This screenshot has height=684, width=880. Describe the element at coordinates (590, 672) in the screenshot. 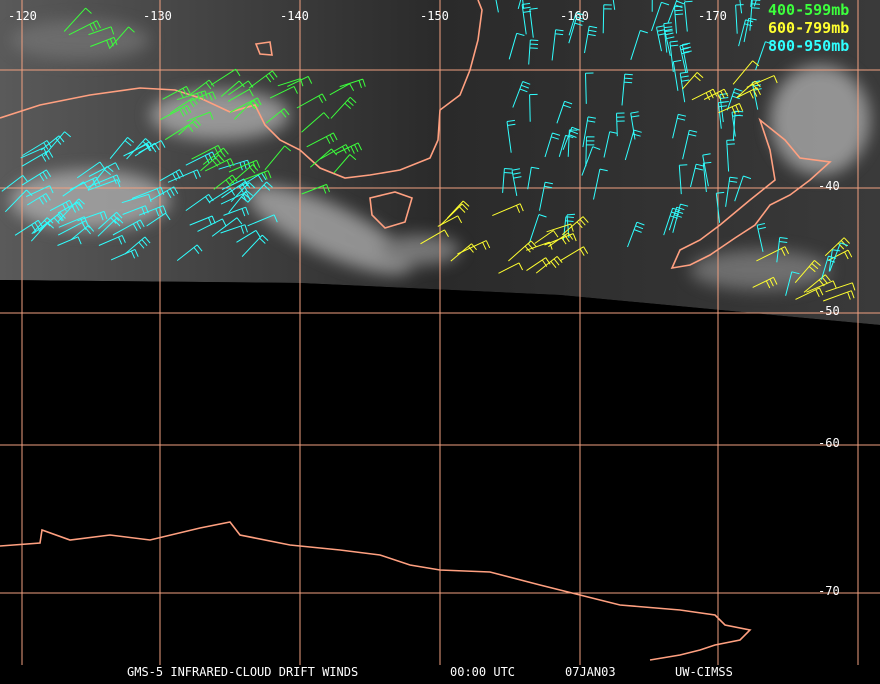

I see `footer-date: 07JAN03` at that location.